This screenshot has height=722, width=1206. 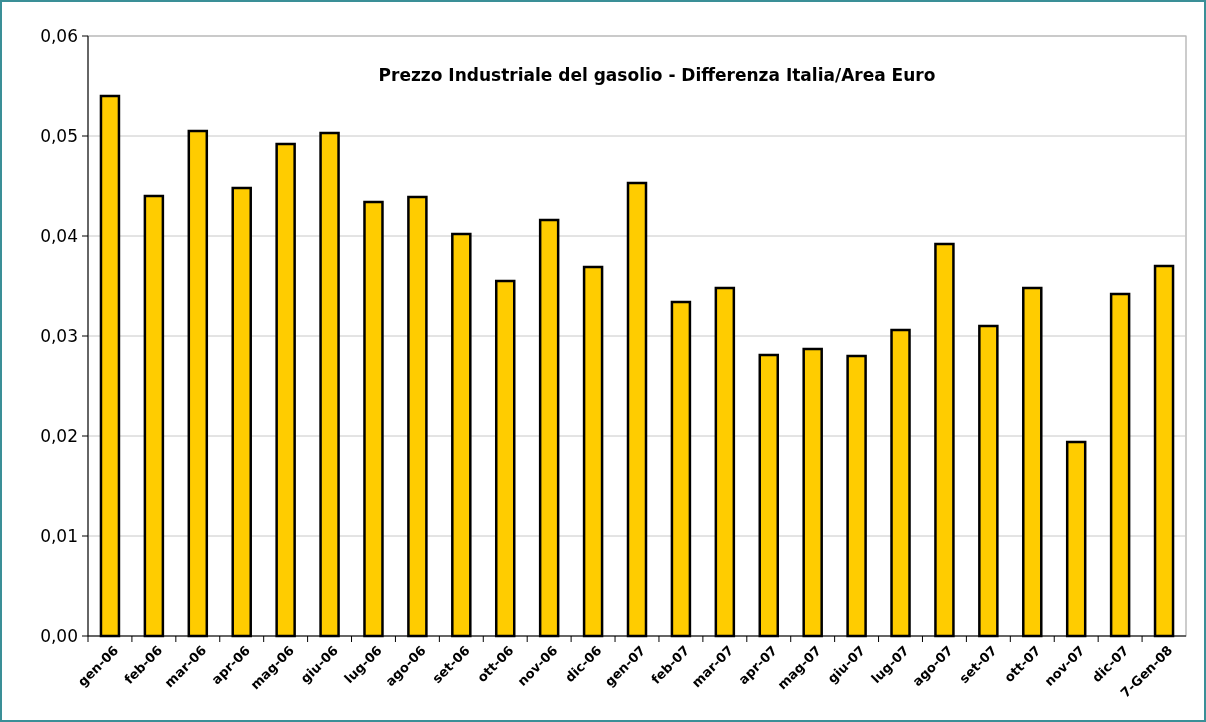 What do you see at coordinates (657, 75) in the screenshot?
I see `text: Prezzo Industriale del gasolio - Differenza Italia/Area Euro` at bounding box center [657, 75].